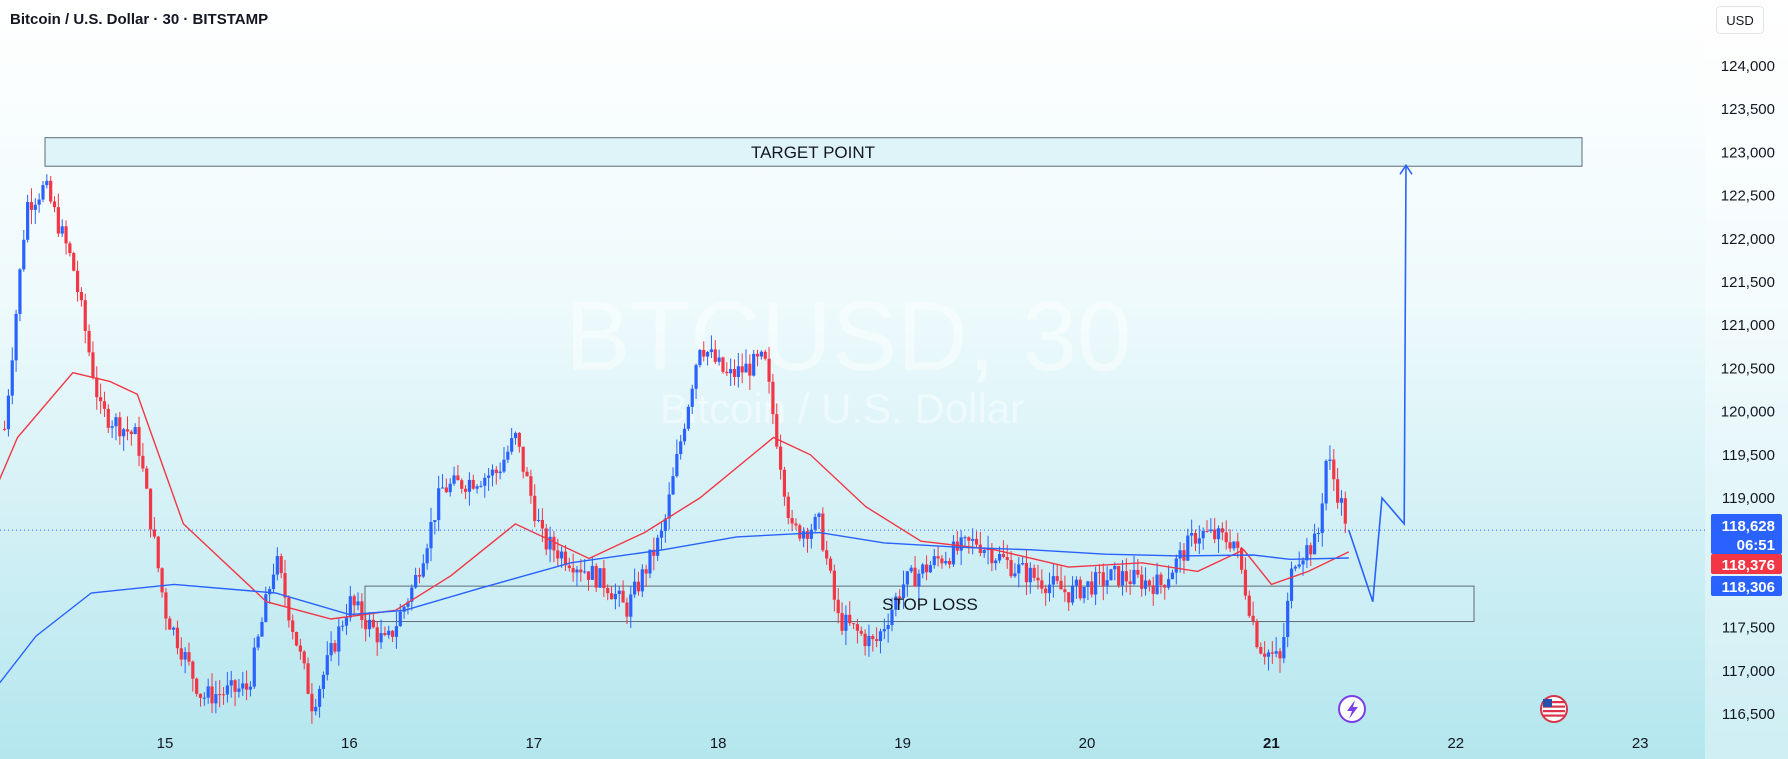 This screenshot has width=1788, height=759. Describe the element at coordinates (813, 152) in the screenshot. I see `target-label: TARGET POINT` at that location.